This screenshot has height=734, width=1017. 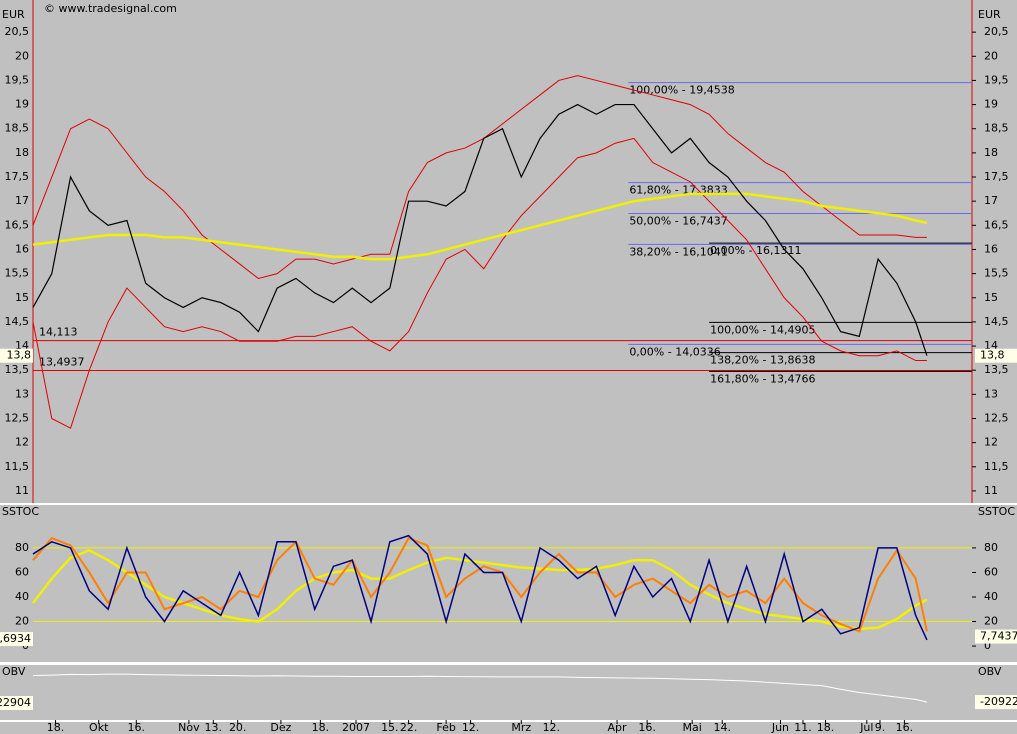 What do you see at coordinates (880, 727) in the screenshot?
I see `x-tick-label: 9.` at bounding box center [880, 727].